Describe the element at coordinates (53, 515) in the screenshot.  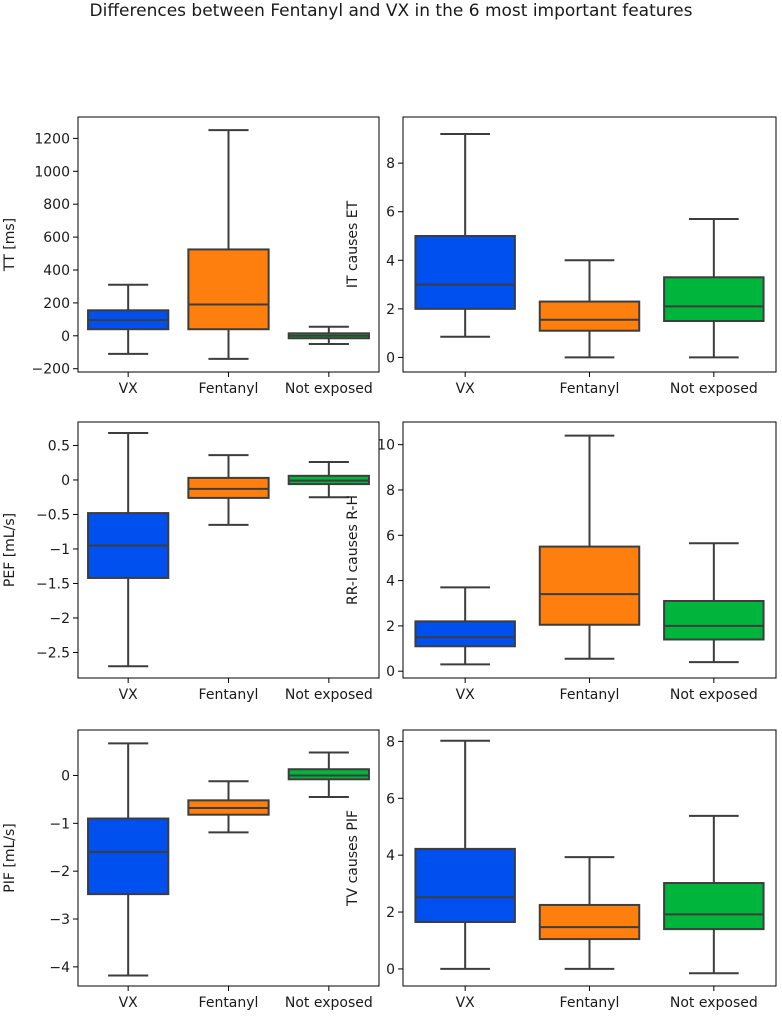
I see `y-tick-label: −0.5` at that location.